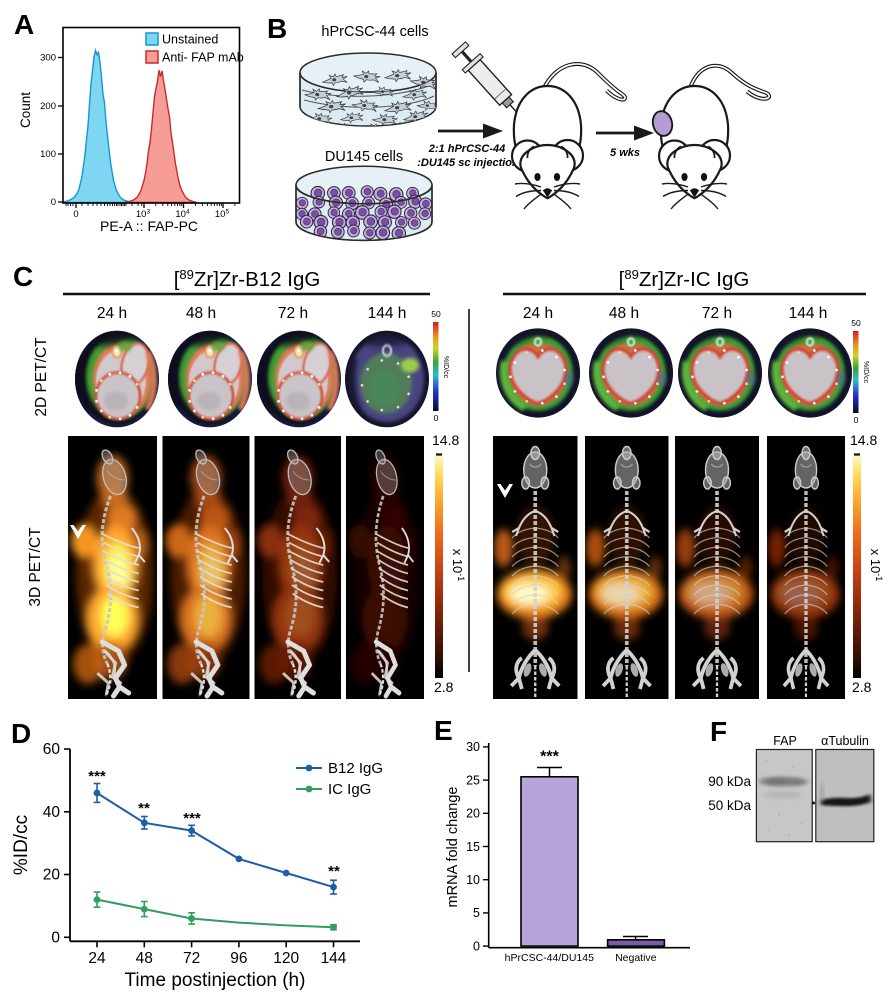 The height and width of the screenshot is (997, 888). Describe the element at coordinates (468, 163) in the screenshot. I see `svg-text: :DU145 sc injection` at that location.